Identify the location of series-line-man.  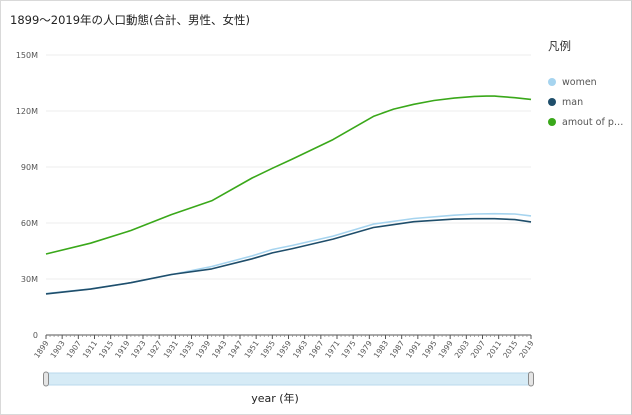
(288, 256).